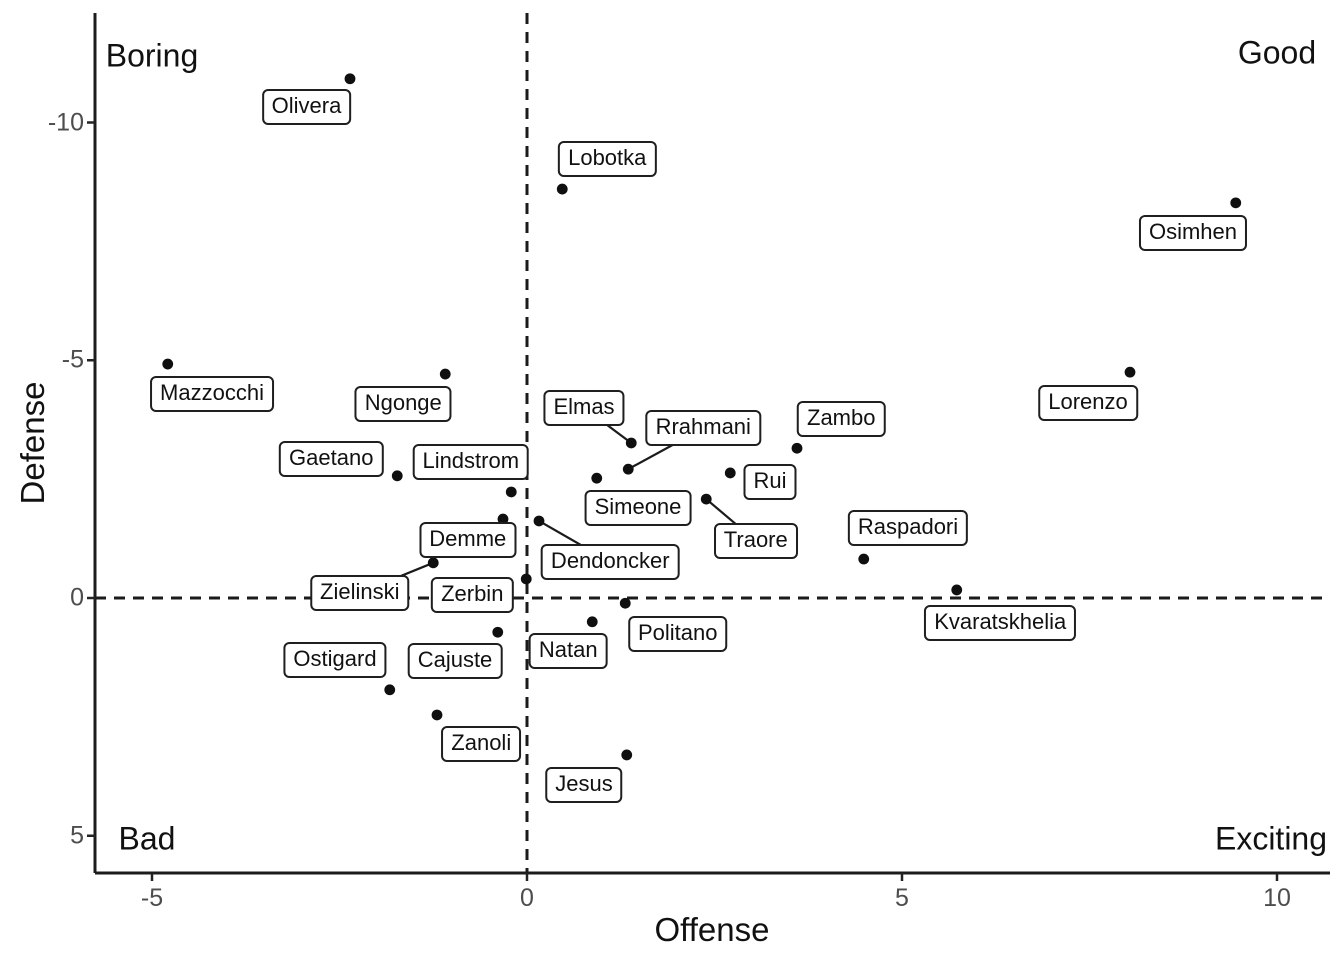 The width and height of the screenshot is (1344, 960). What do you see at coordinates (152, 898) in the screenshot?
I see `x-tick-label: -5` at bounding box center [152, 898].